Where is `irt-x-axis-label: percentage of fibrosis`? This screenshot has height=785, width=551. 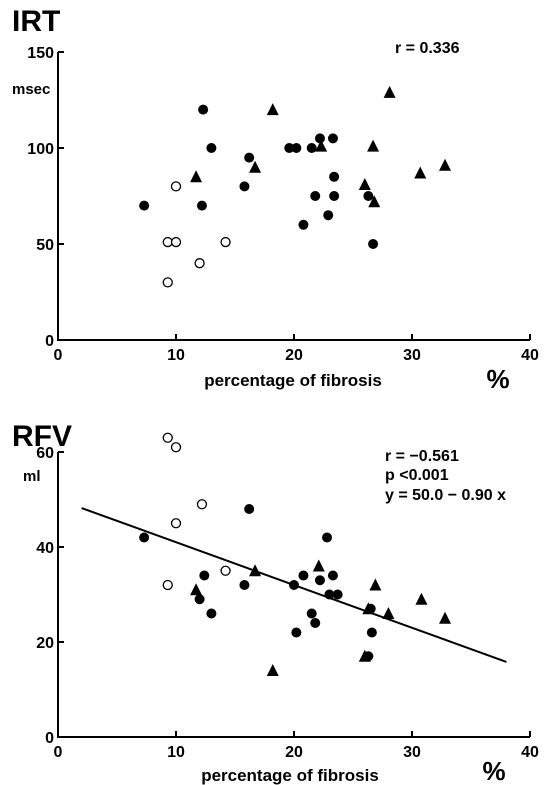 irt-x-axis-label: percentage of fibrosis is located at coordinates (293, 380).